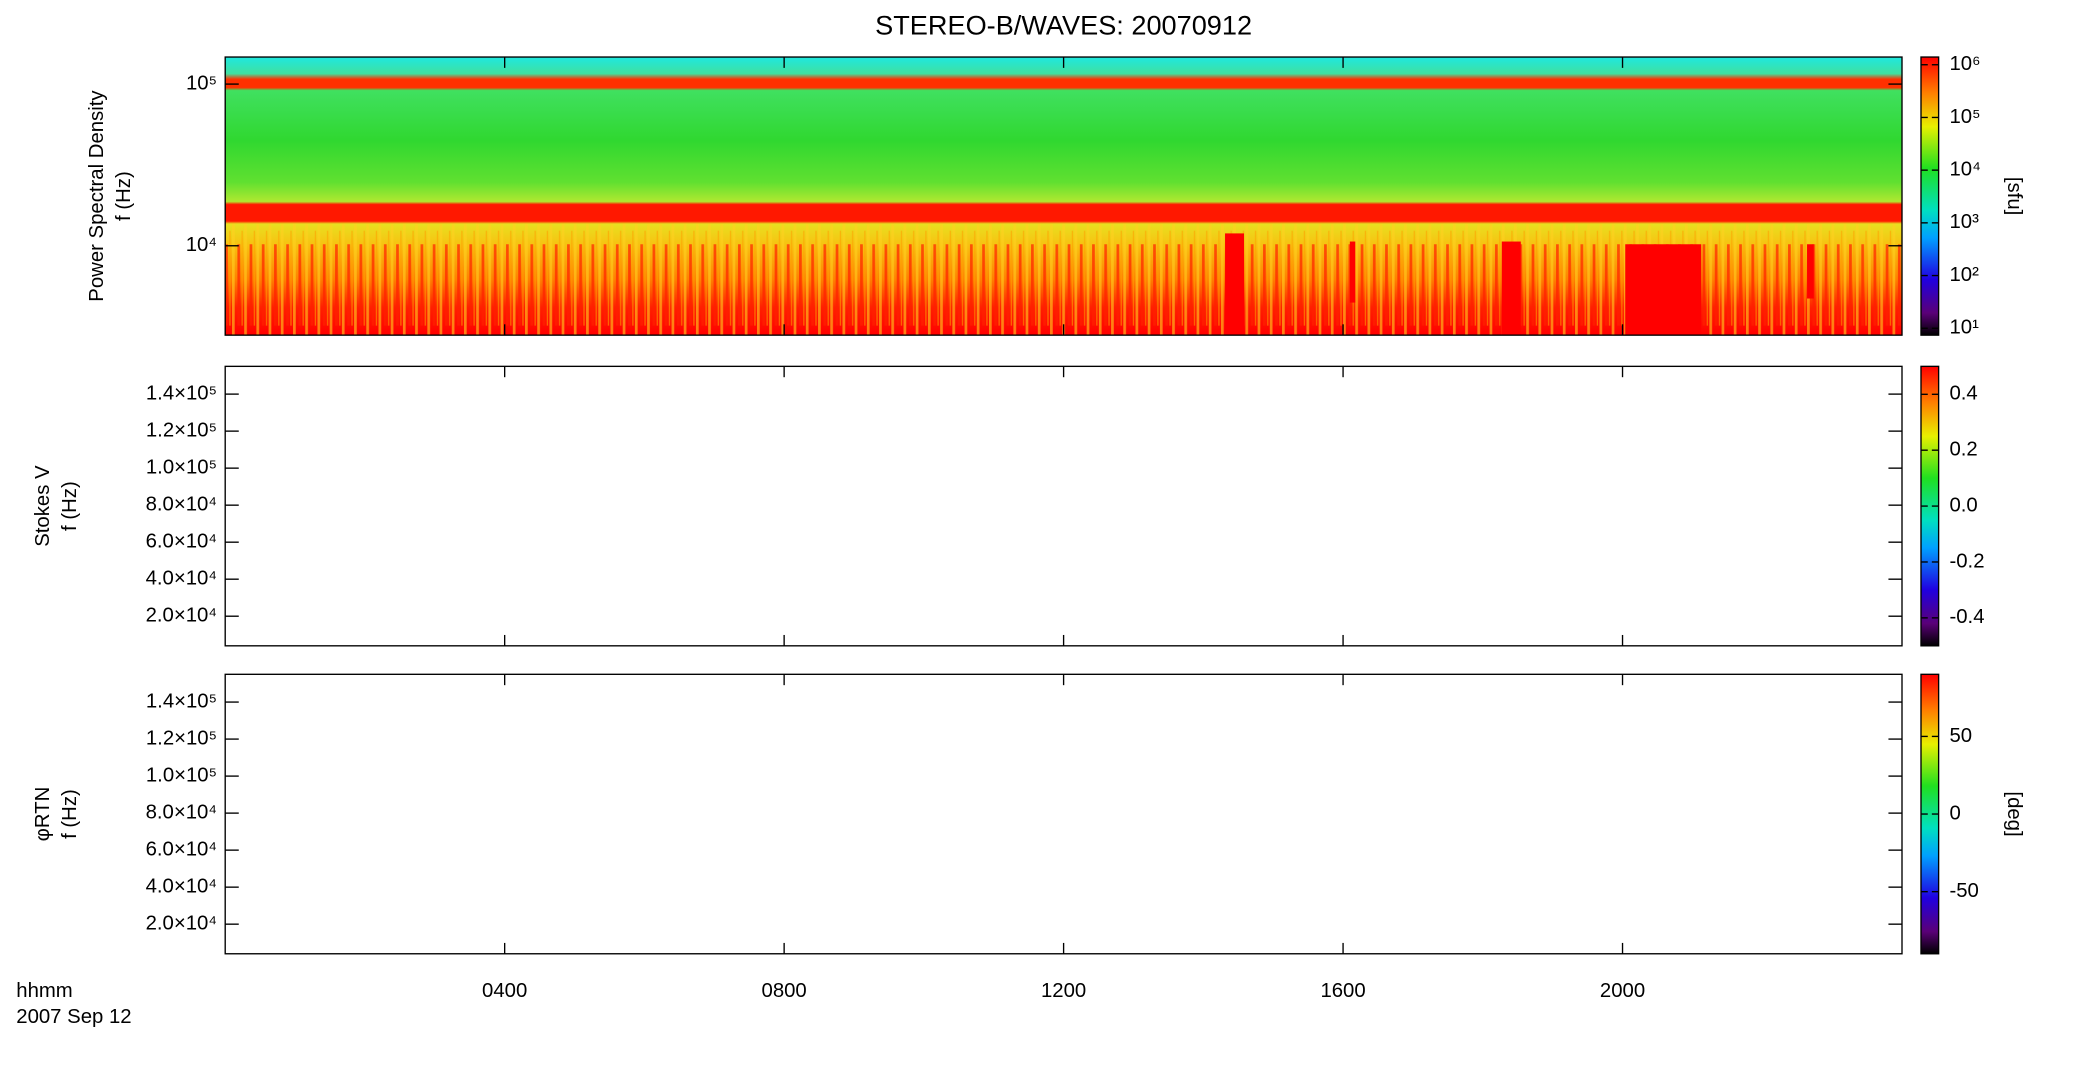 This screenshot has width=2096, height=1080. Describe the element at coordinates (1966, 617) in the screenshot. I see `colorbar-tick-label: -0.4` at that location.